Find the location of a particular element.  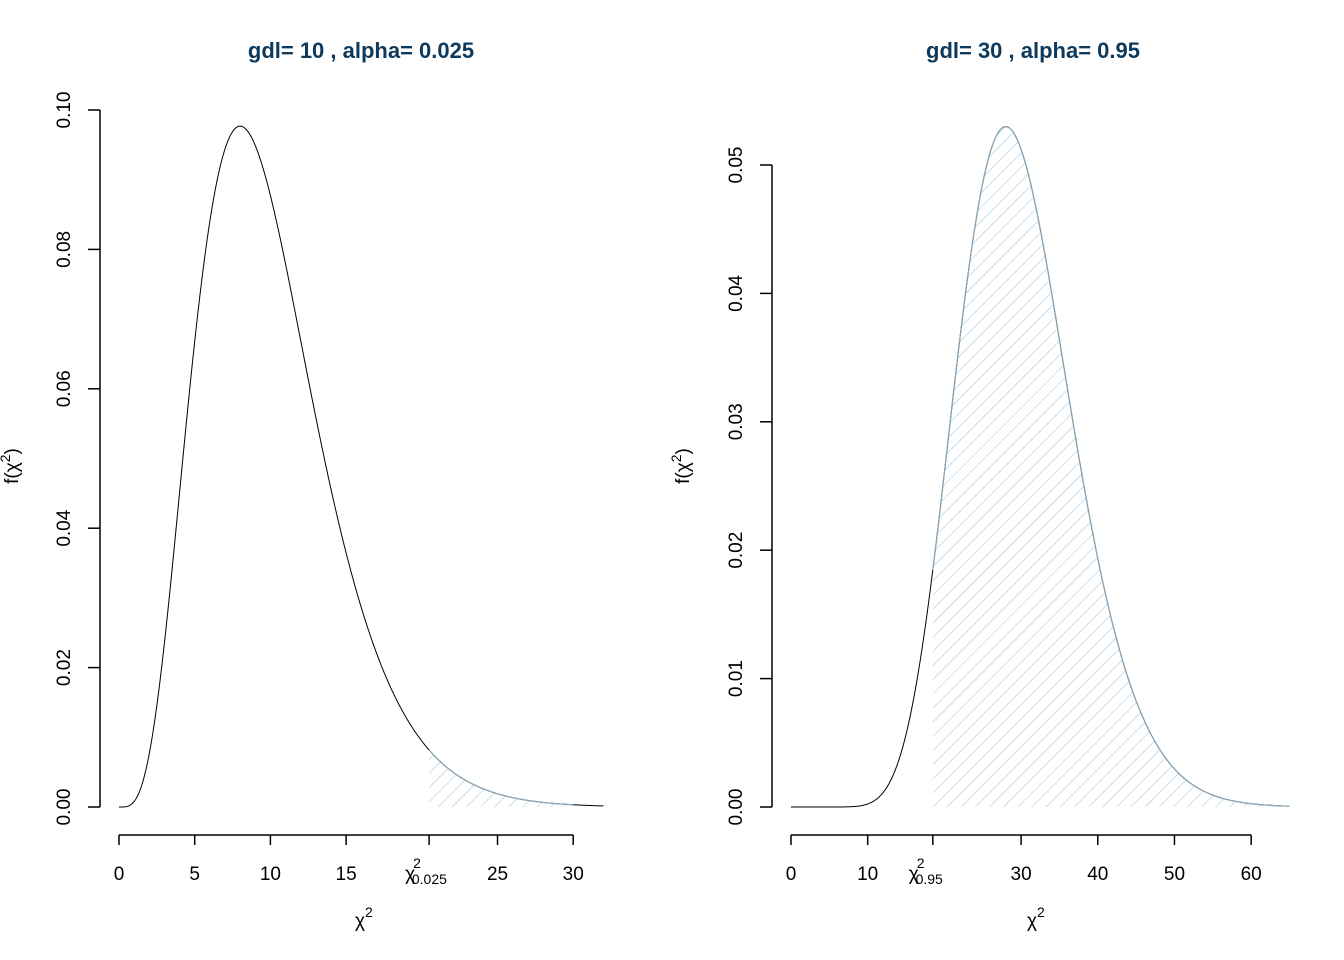

x-tick-label: 25 is located at coordinates (497, 874).